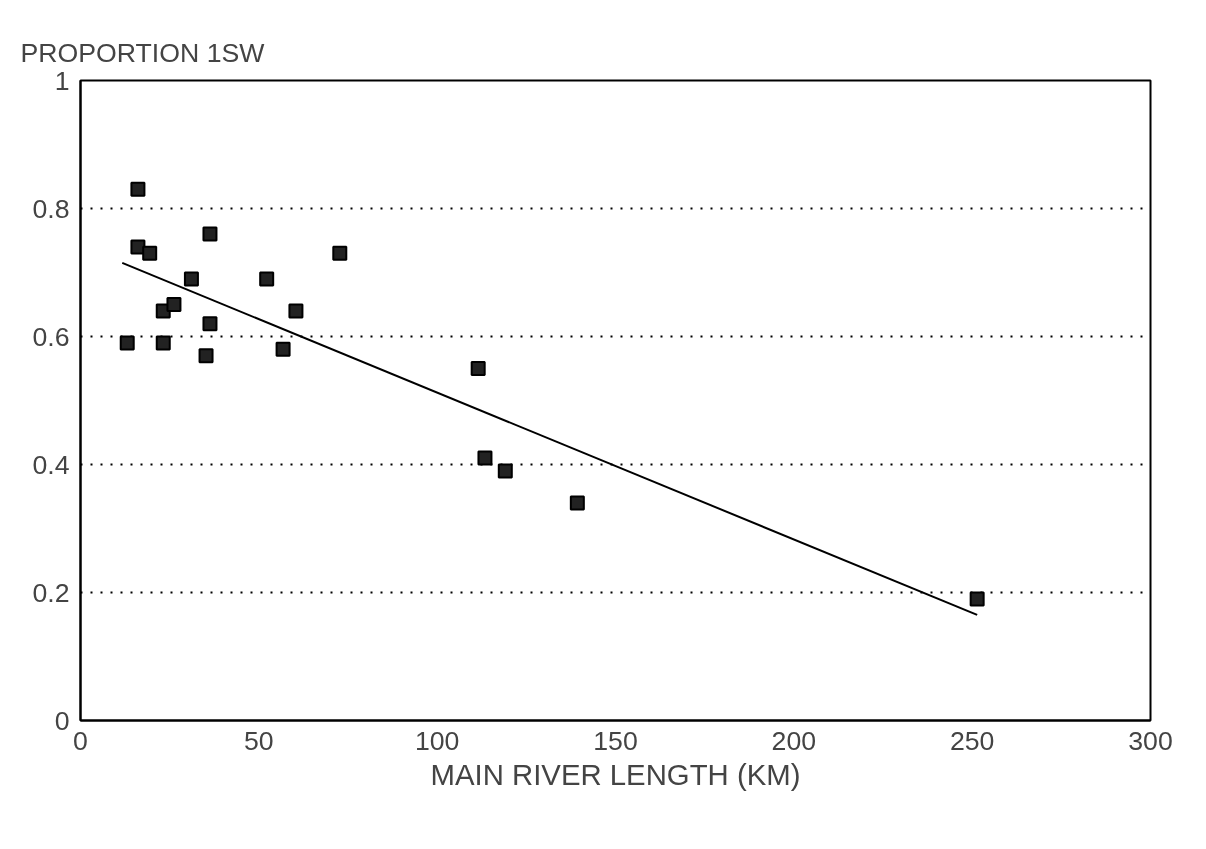 The width and height of the screenshot is (1206, 849). Describe the element at coordinates (437, 740) in the screenshot. I see `x-tick-label: 100` at that location.